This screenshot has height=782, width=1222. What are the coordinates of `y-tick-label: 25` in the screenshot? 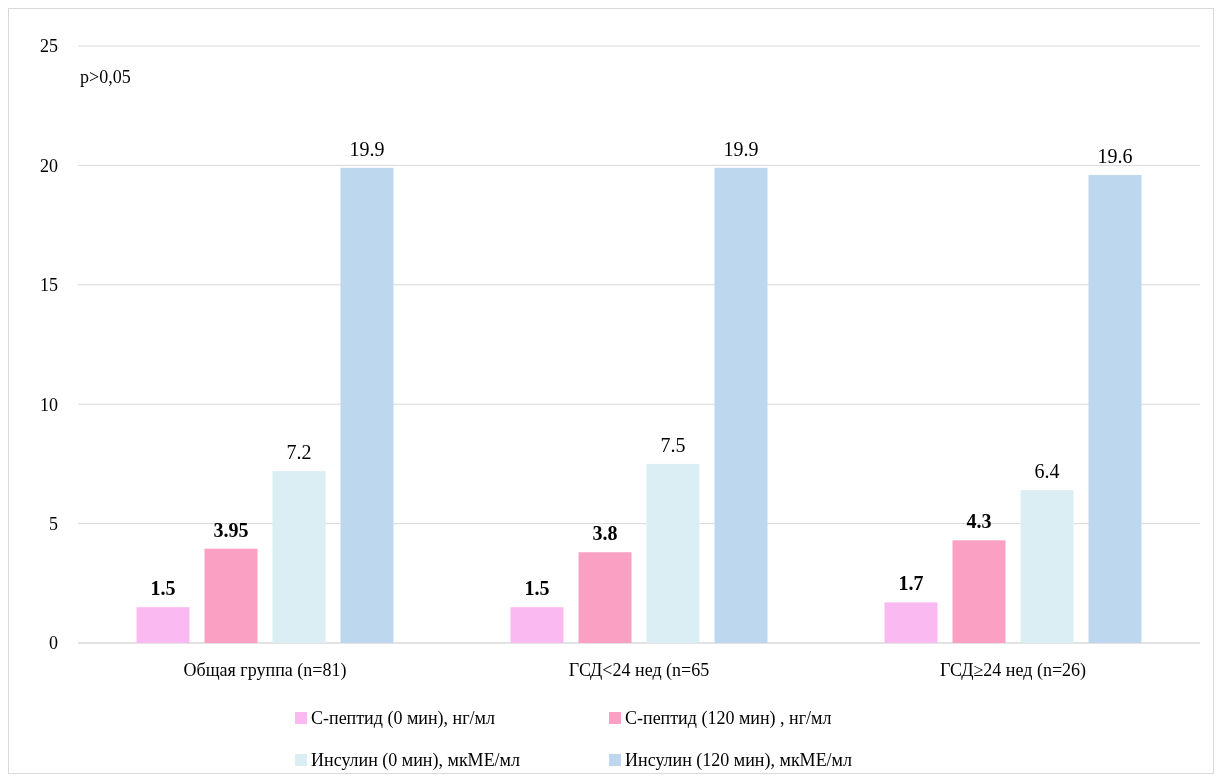 It's located at (49, 46).